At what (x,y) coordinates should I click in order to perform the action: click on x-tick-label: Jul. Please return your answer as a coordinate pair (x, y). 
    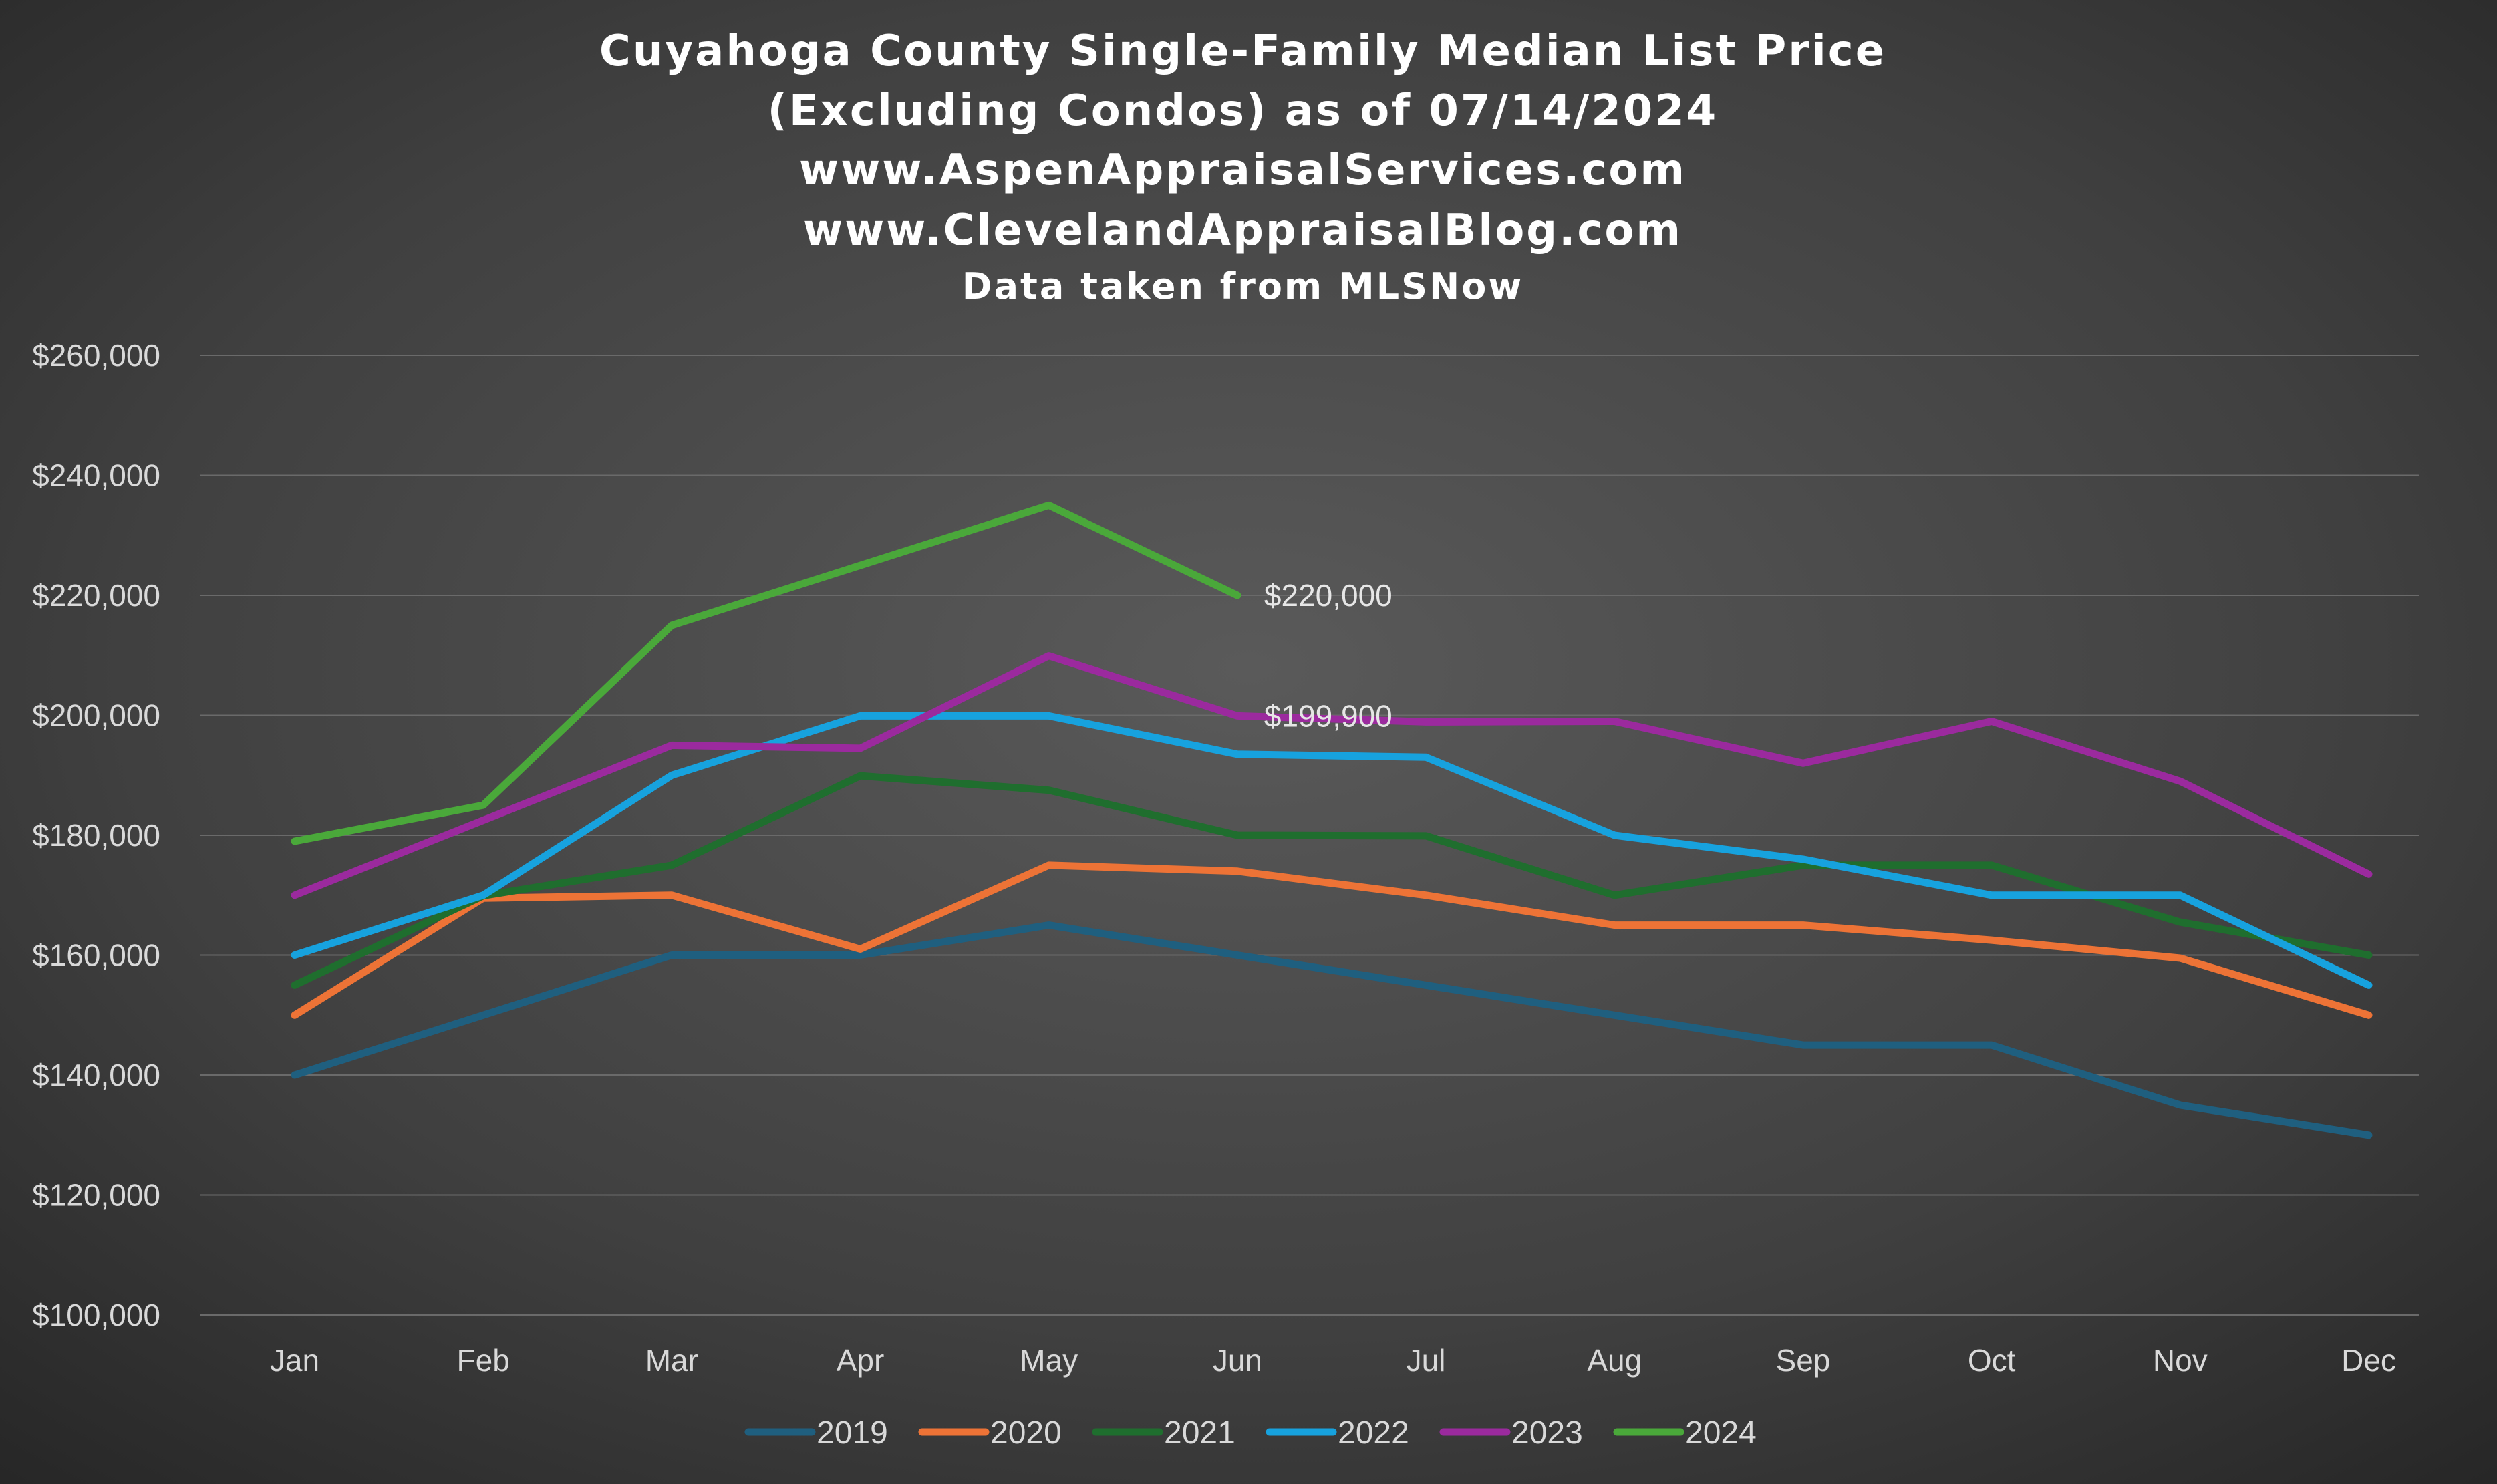
    Looking at the image, I should click on (1426, 1360).